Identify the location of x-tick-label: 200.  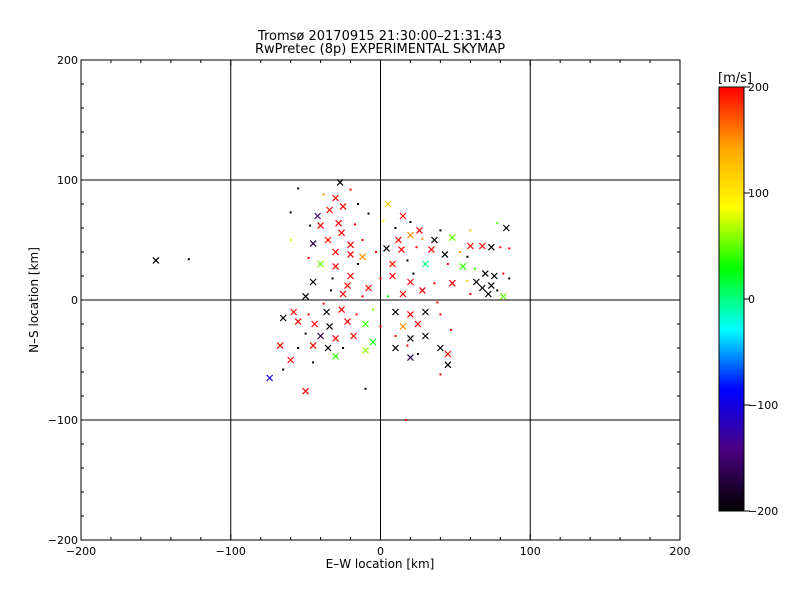
(680, 551).